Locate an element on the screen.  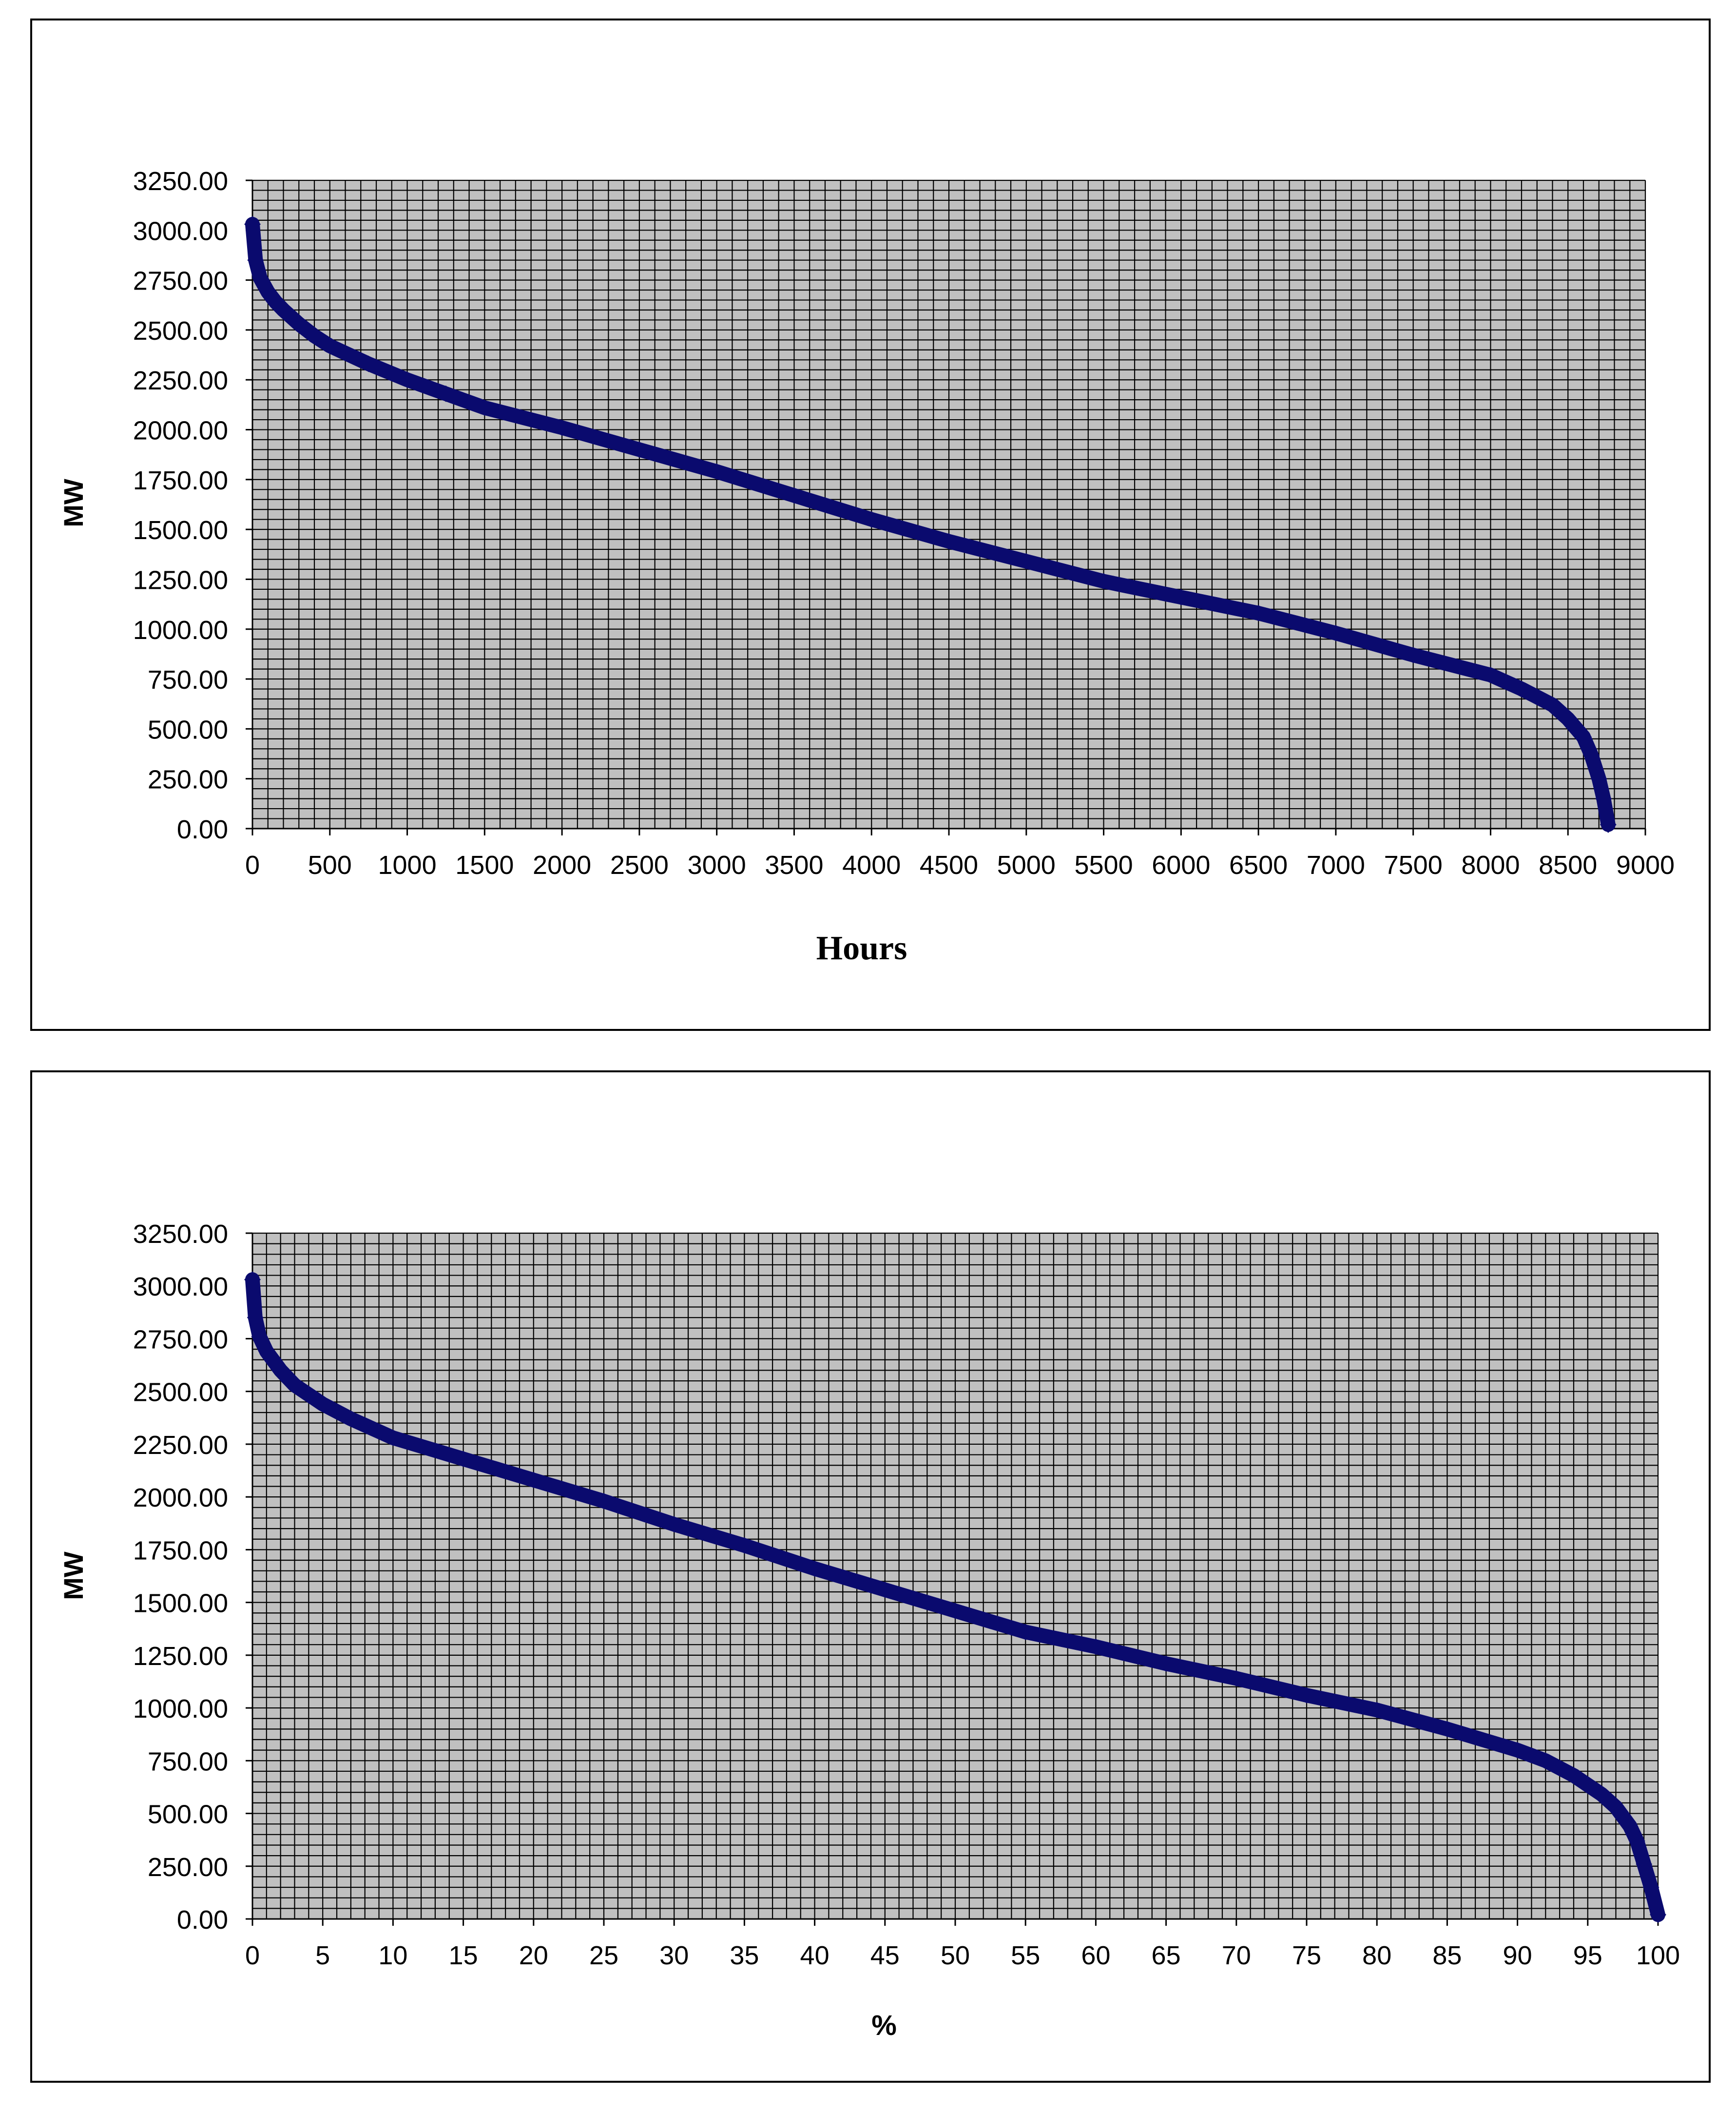
y-tick-label: 1000.00 is located at coordinates (180, 631).